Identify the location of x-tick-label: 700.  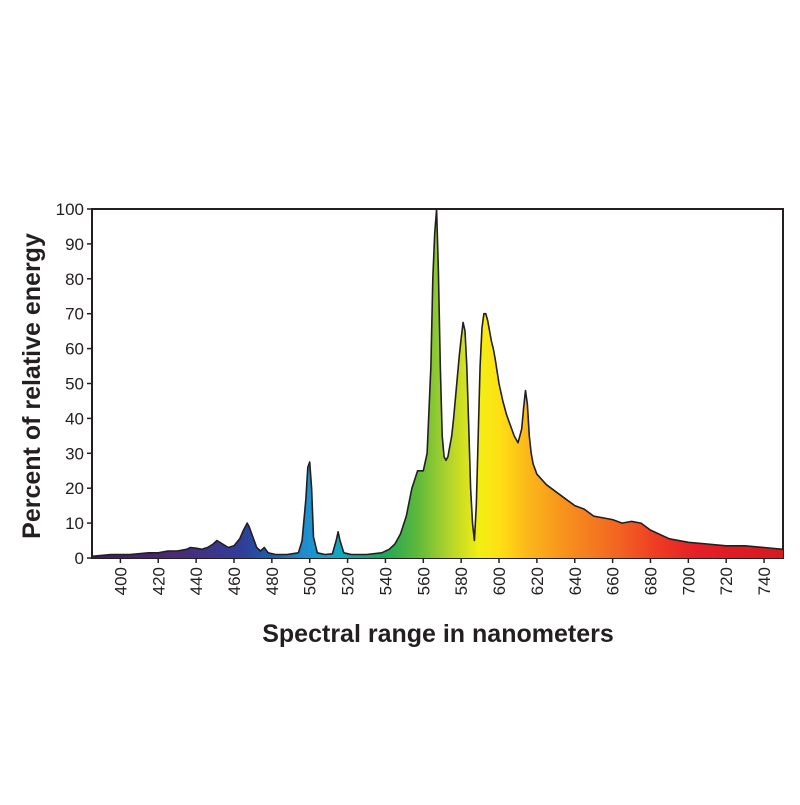
(688, 581).